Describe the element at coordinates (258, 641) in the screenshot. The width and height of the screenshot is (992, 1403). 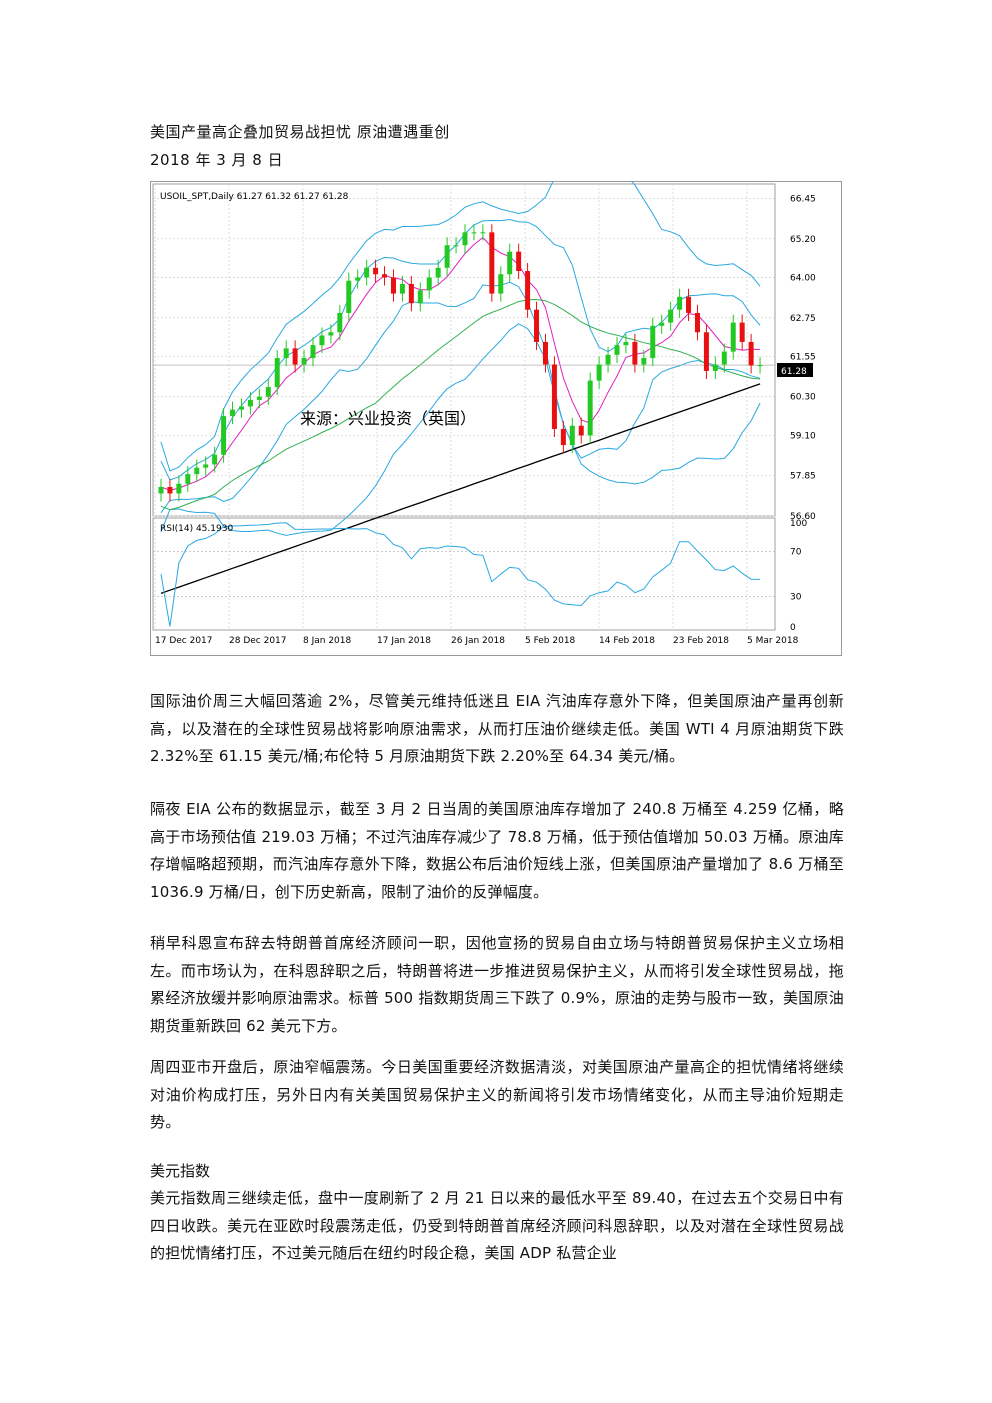
I see `date-tick-label: 28 Dec 2017` at that location.